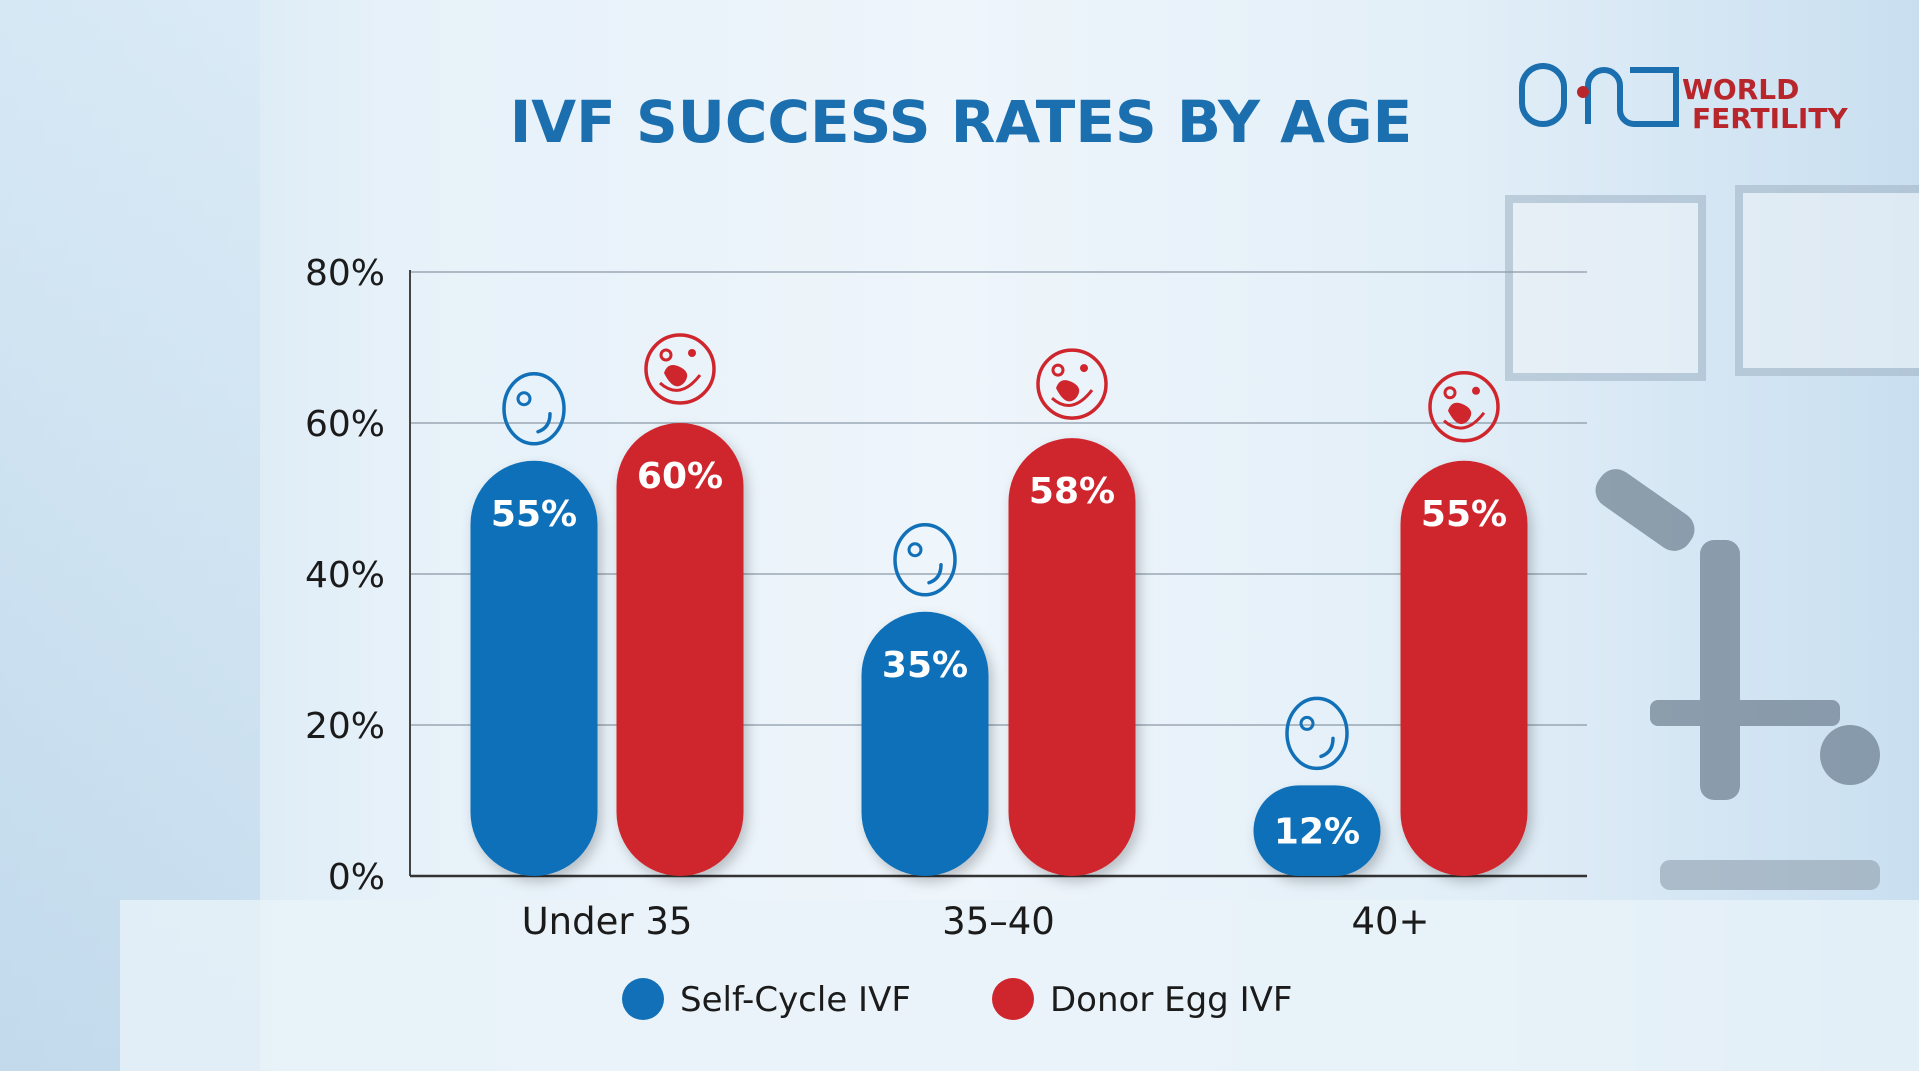 The image size is (1919, 1071). I want to click on bar-group: 12%, so click(1317, 786).